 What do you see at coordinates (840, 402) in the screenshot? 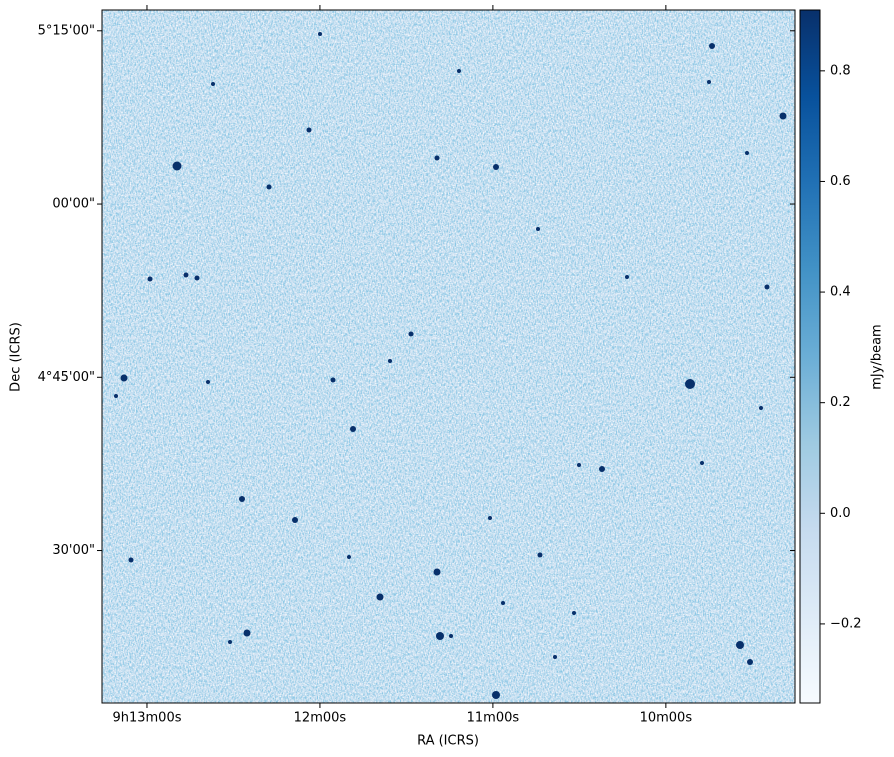
I see `colorbar-tick-label: 0.2` at bounding box center [840, 402].